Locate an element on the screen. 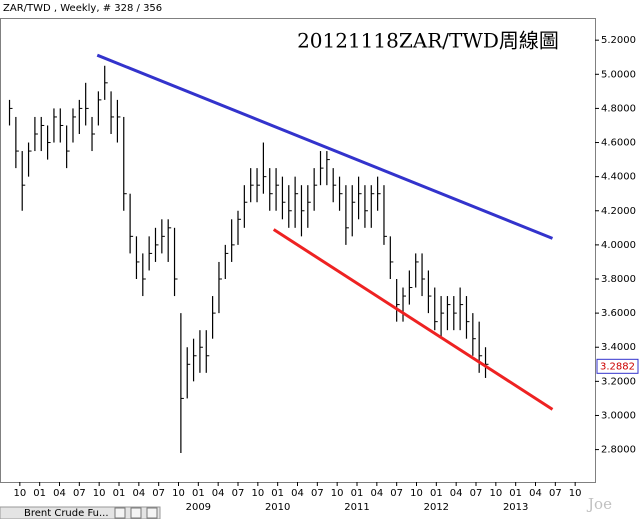 This screenshot has height=519, width=640. y-tick-label: 3.6000 is located at coordinates (618, 313).